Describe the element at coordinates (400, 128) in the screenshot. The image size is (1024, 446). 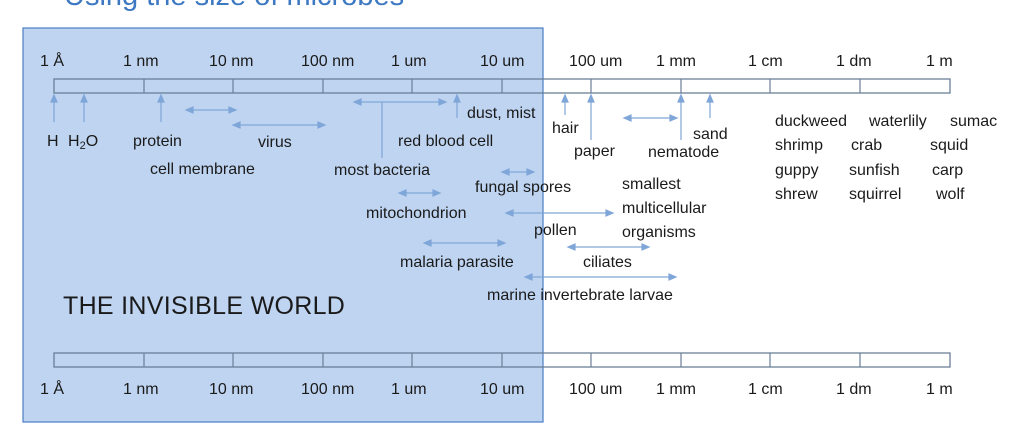
I see `most-bacteria-range-arrow` at that location.